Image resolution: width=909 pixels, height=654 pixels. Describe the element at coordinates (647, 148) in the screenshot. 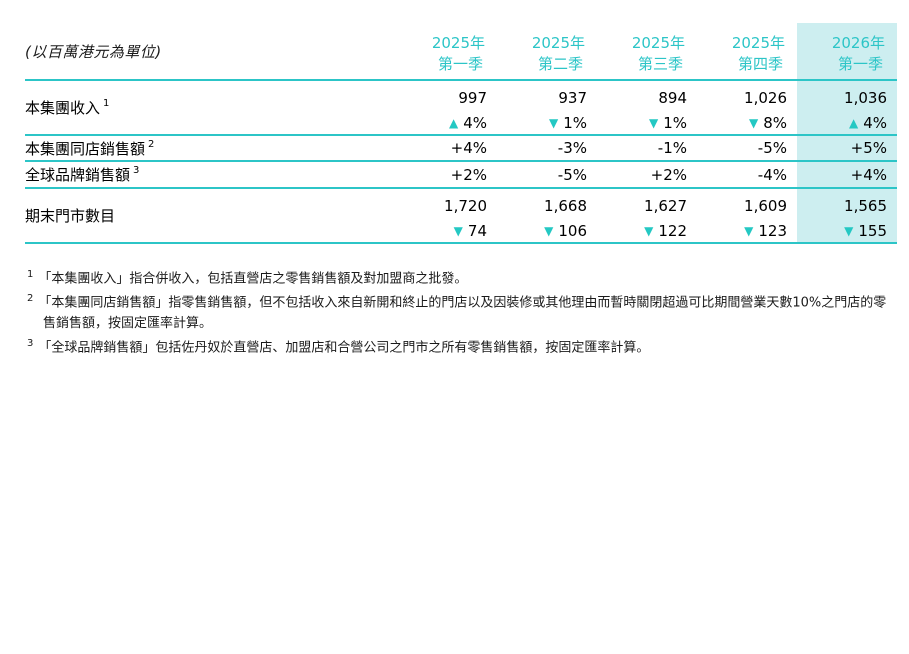

I see `same-store-cell-q3: -1%` at that location.